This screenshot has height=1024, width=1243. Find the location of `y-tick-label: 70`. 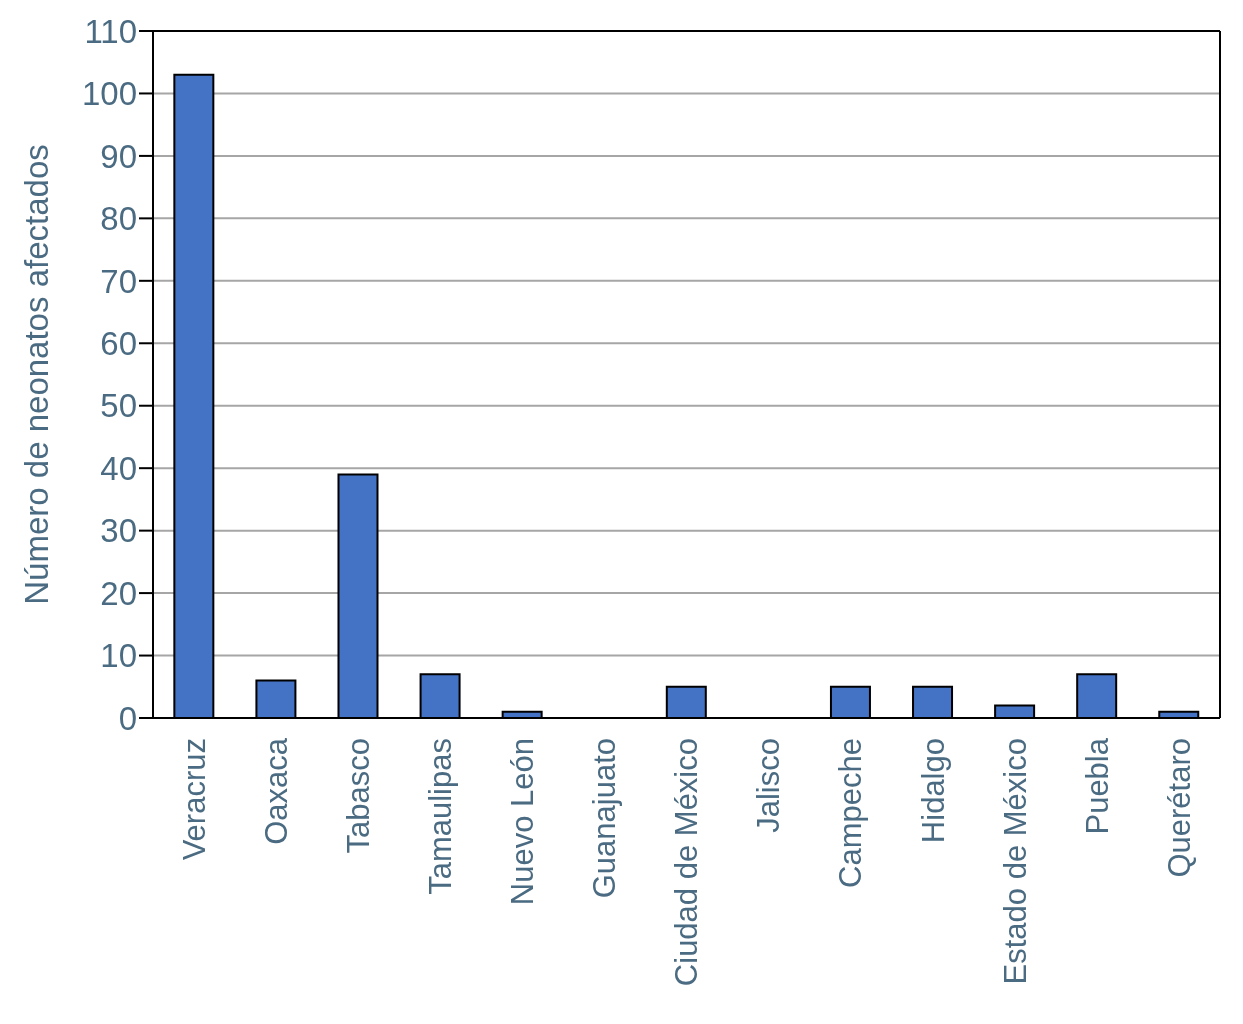

y-tick-label: 70 is located at coordinates (118, 281).